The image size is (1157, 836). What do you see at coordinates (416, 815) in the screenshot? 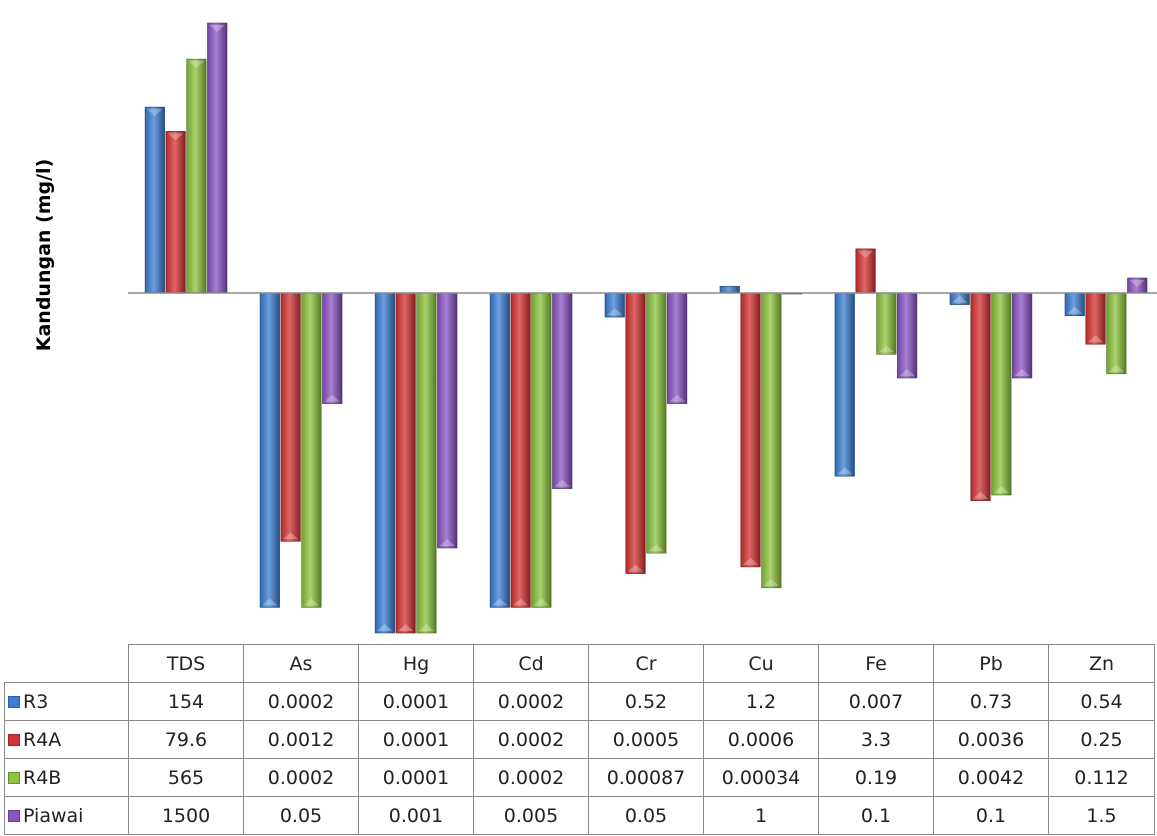
I see `table-cell: 0.001` at bounding box center [416, 815].